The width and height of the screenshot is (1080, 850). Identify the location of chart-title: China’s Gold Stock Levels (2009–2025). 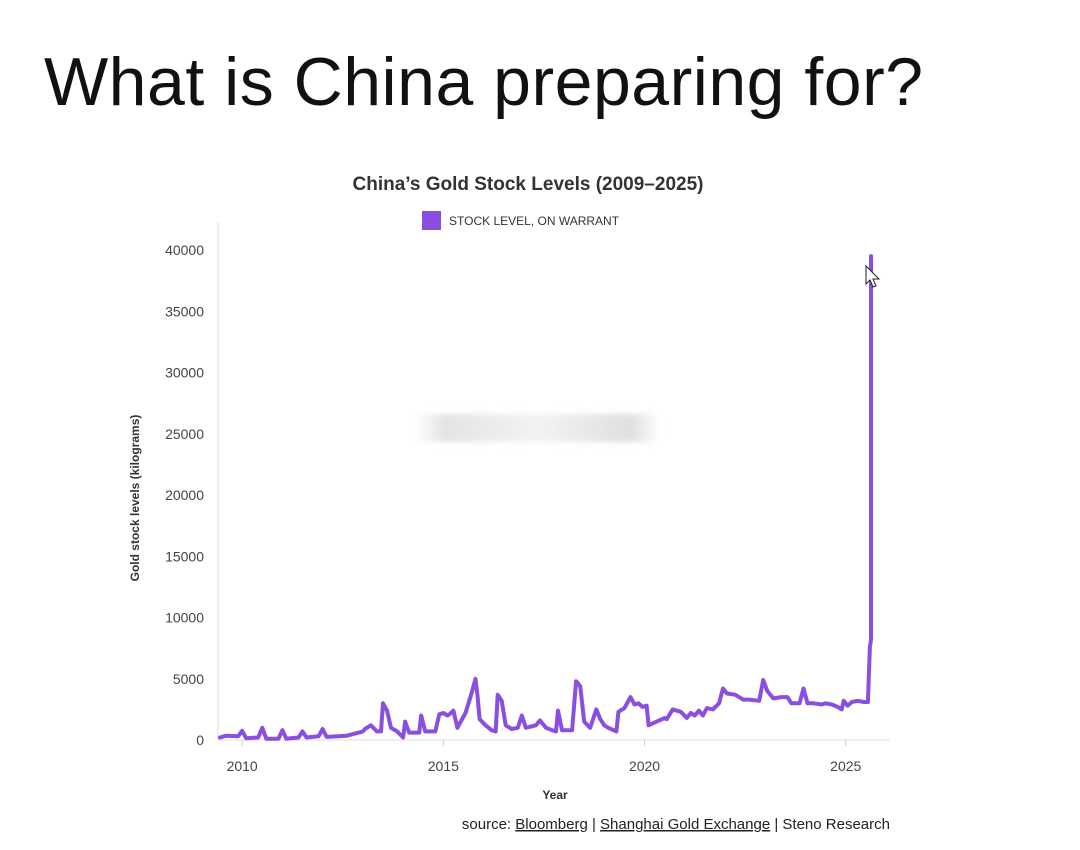
(528, 184).